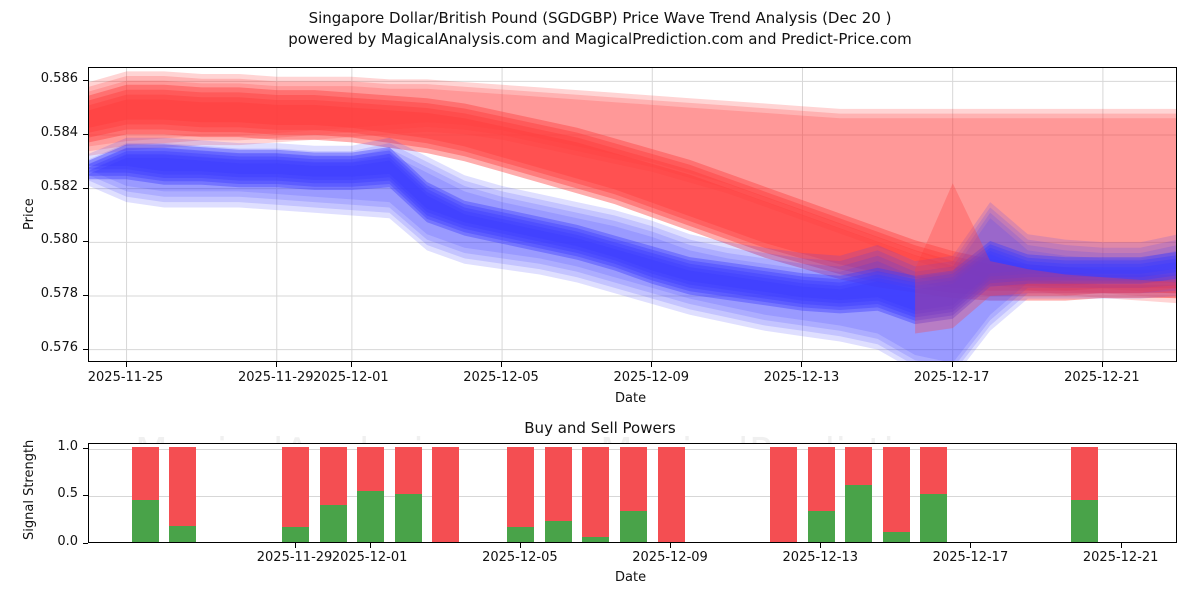 This screenshot has width=1200, height=600. Describe the element at coordinates (275, 377) in the screenshot. I see `price-x-tick-label: 2025-11-29` at that location.